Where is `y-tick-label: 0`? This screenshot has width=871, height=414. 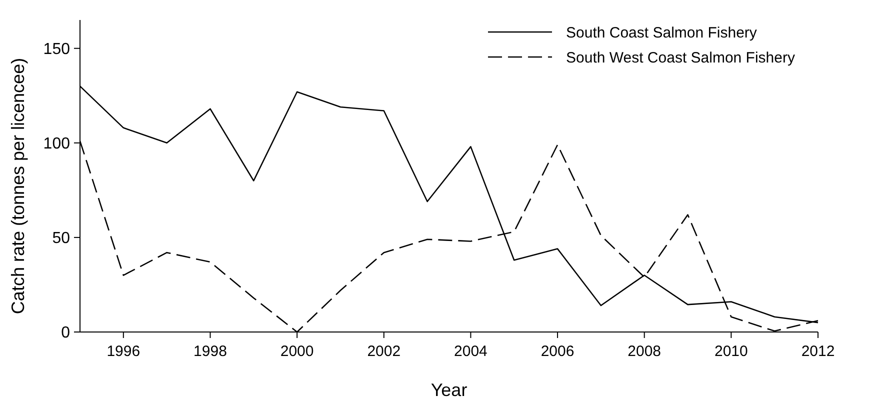
y-tick-label: 0 is located at coordinates (65, 333).